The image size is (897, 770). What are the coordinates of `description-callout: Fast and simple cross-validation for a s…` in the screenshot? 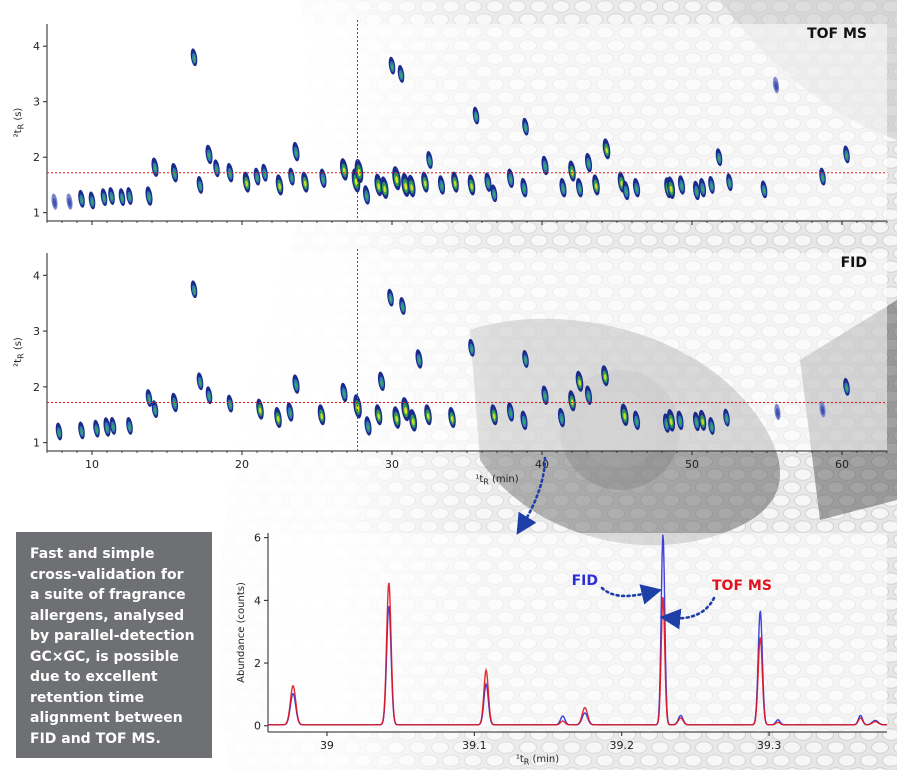 It's located at (114, 645).